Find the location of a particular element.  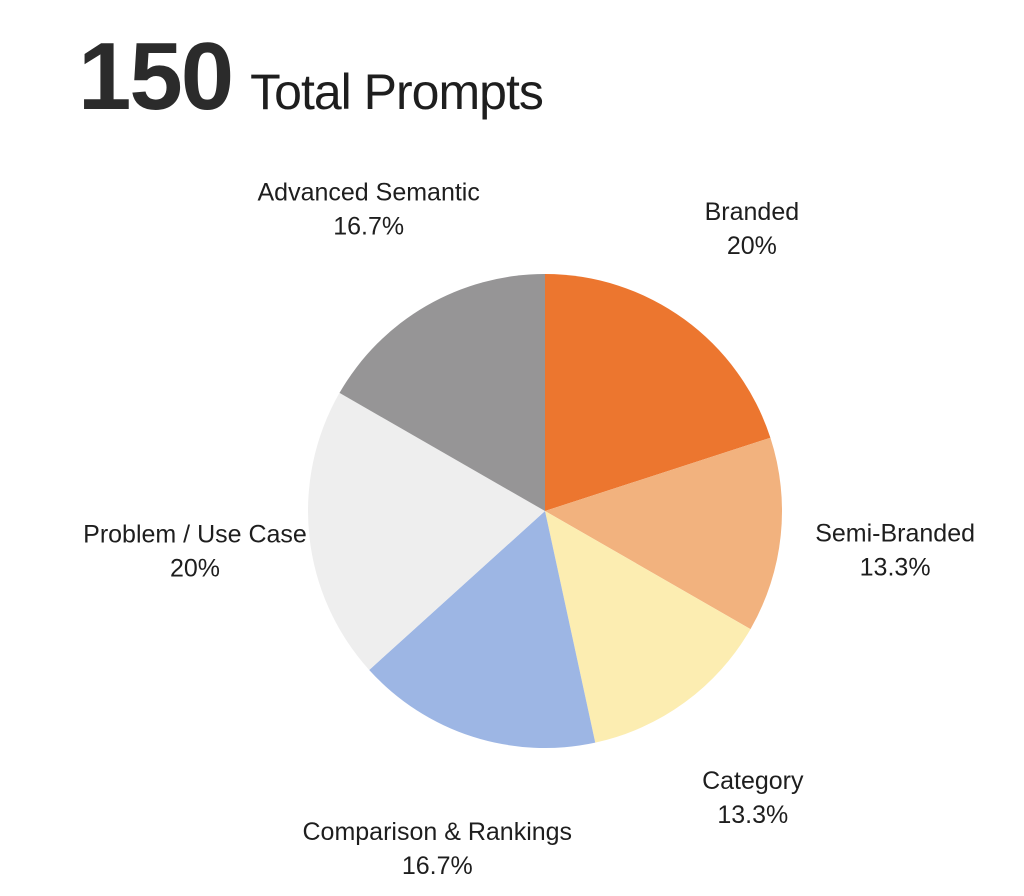

pie-slice-branded is located at coordinates (658, 392).